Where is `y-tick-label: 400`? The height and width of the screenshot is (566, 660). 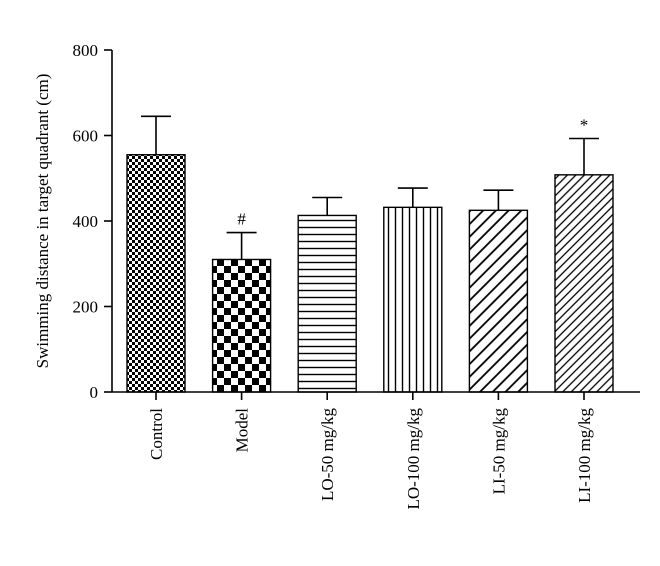 y-tick-label: 400 is located at coordinates (86, 221).